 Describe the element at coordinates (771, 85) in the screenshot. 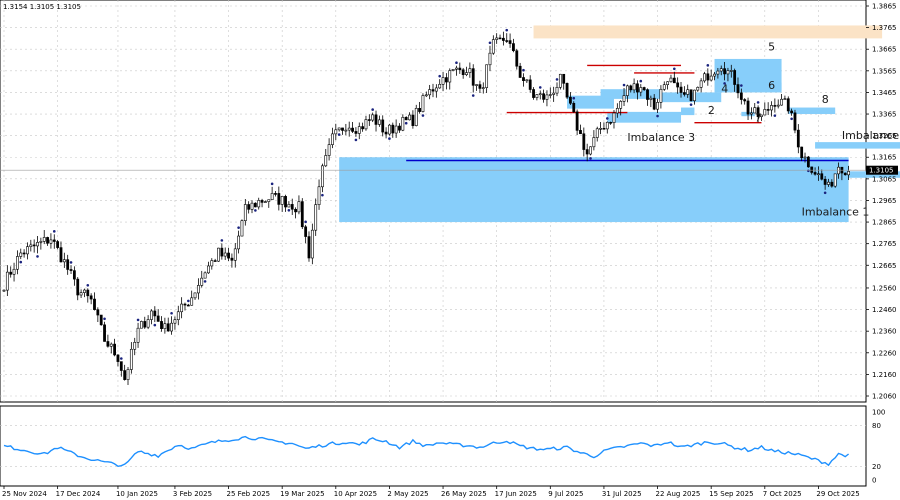

I see `zone-label: 6` at that location.